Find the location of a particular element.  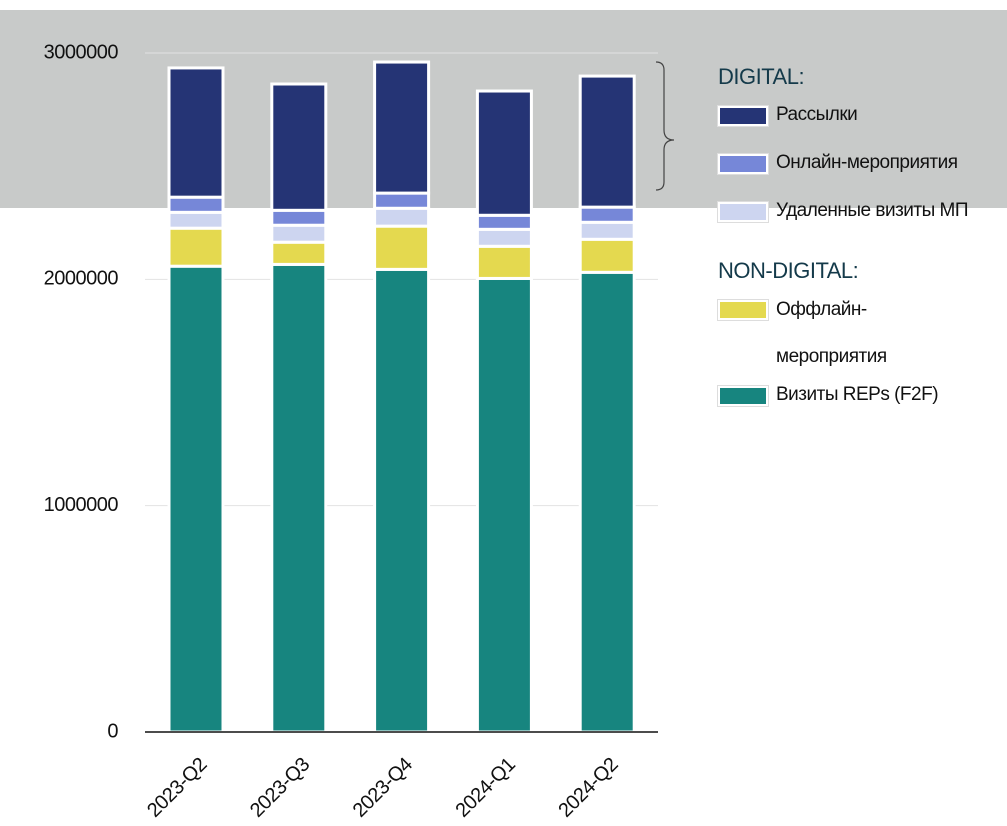

legend-label: Удаленные визиты МП is located at coordinates (872, 210).